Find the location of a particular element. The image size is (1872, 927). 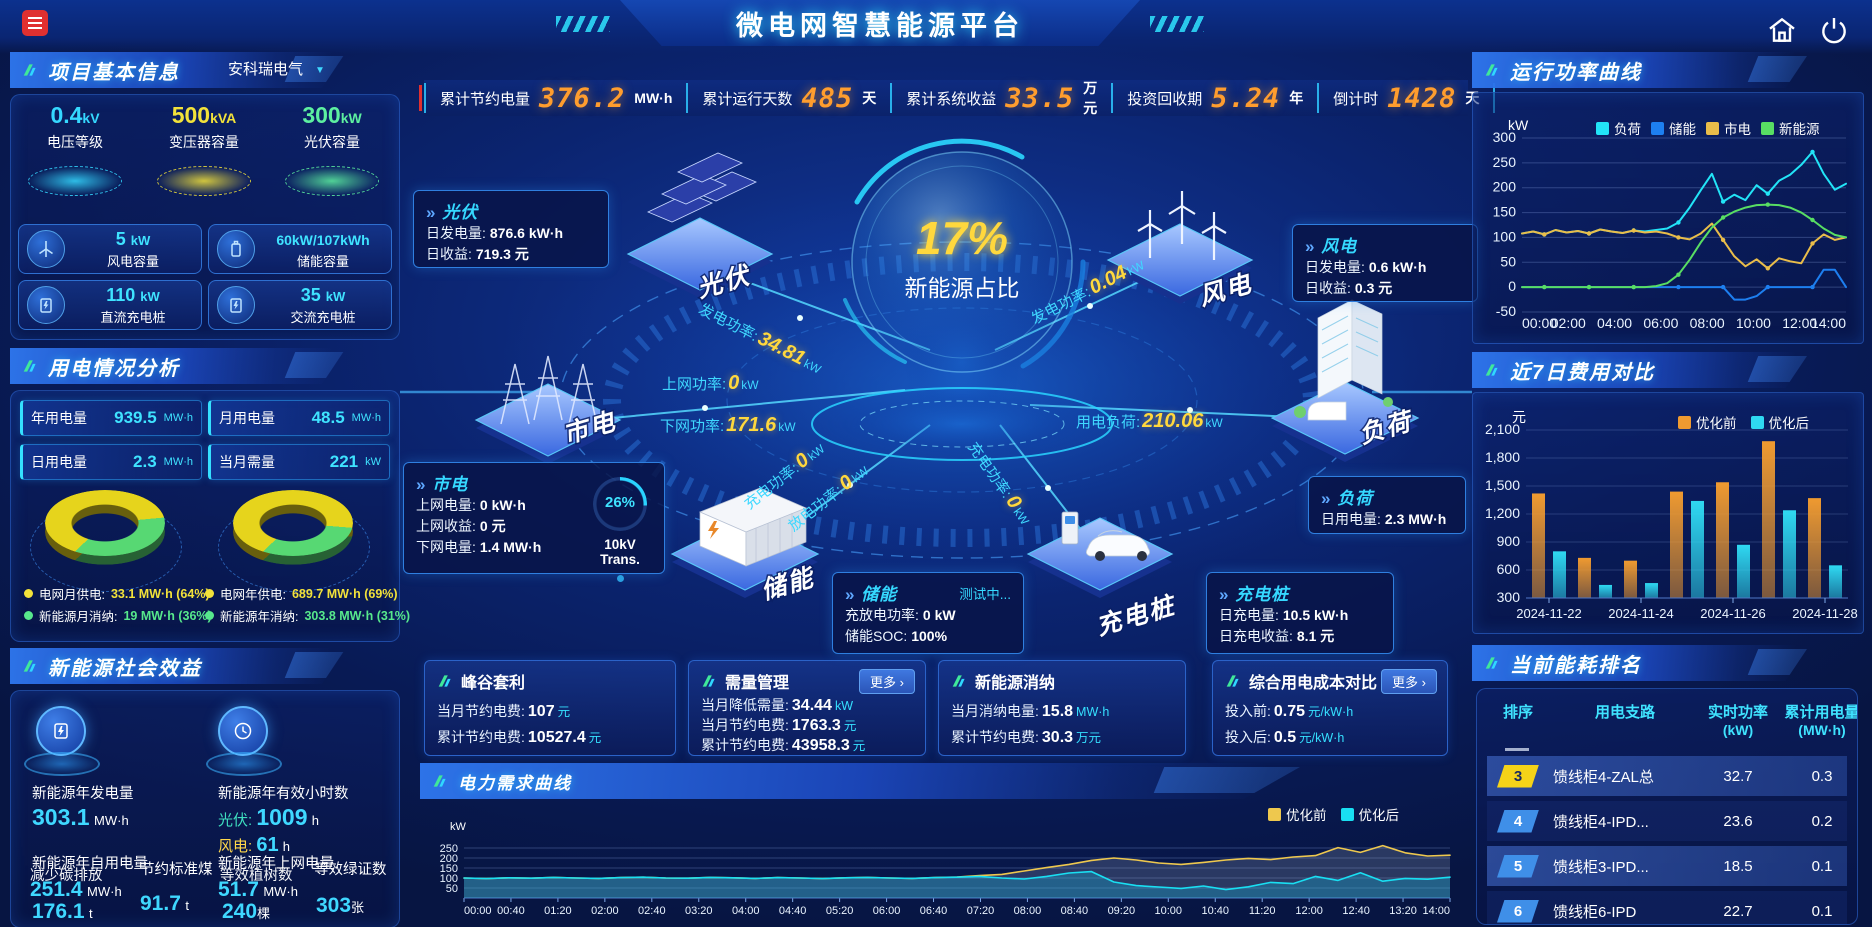

hours-clock-icon is located at coordinates (243, 731).